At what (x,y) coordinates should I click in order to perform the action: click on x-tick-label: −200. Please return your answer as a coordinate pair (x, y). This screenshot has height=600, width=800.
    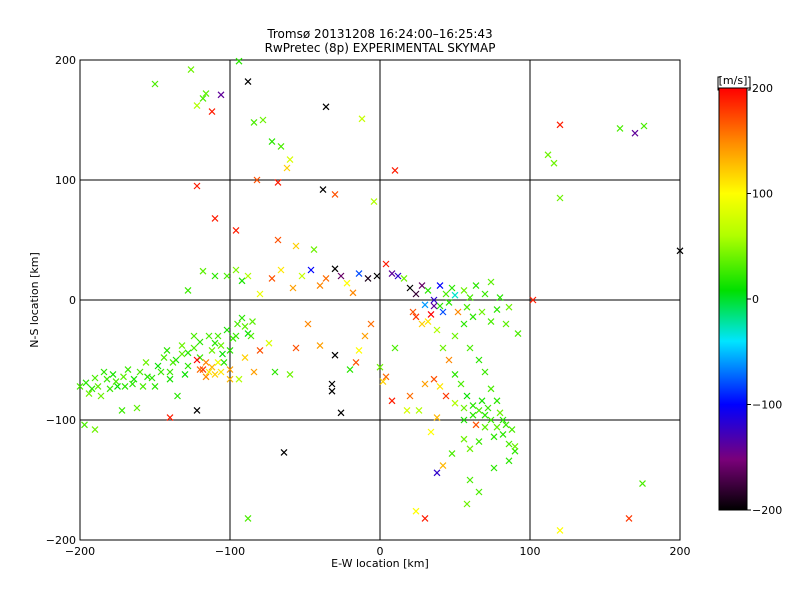
    Looking at the image, I should click on (80, 551).